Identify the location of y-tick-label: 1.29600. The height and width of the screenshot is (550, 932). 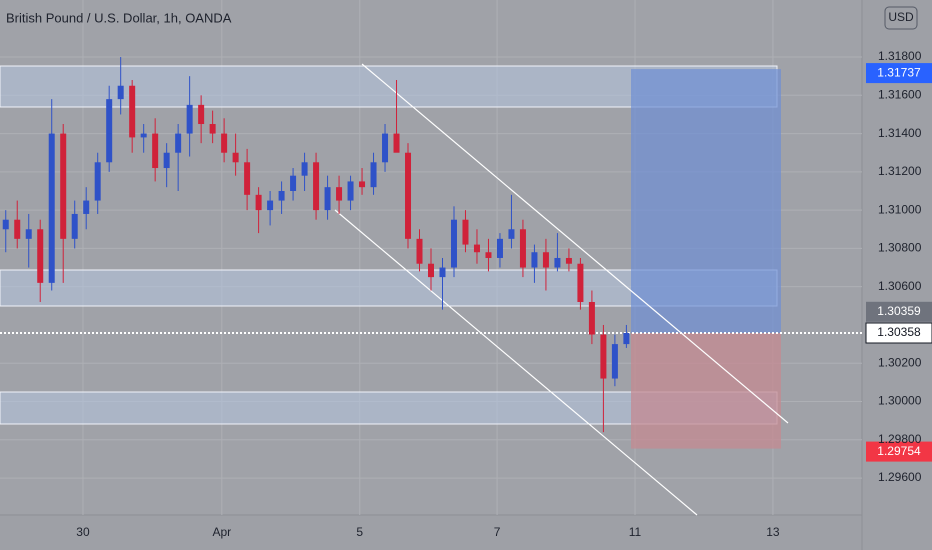
(900, 477).